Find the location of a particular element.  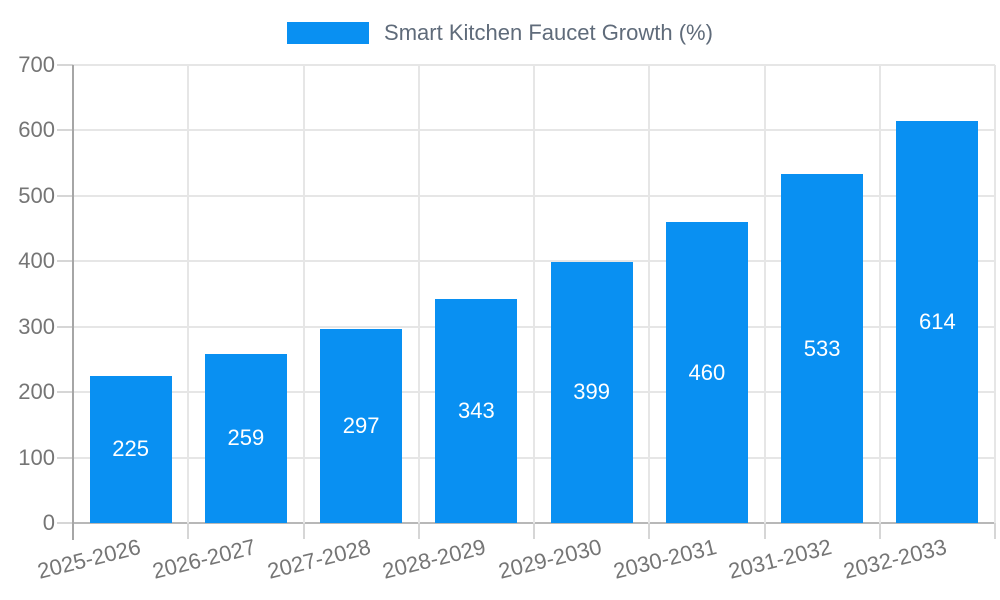

bar-2030-2031: 460 is located at coordinates (706, 372).